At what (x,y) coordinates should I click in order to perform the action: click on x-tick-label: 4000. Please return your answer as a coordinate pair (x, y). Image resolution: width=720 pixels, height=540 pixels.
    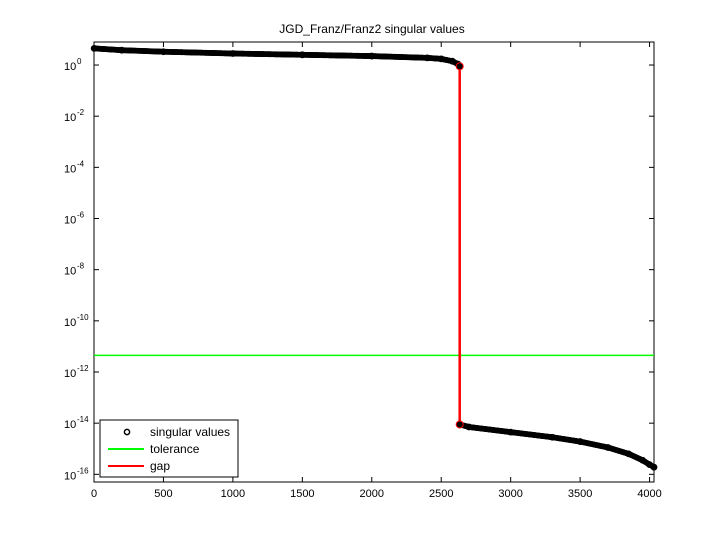
    Looking at the image, I should click on (649, 494).